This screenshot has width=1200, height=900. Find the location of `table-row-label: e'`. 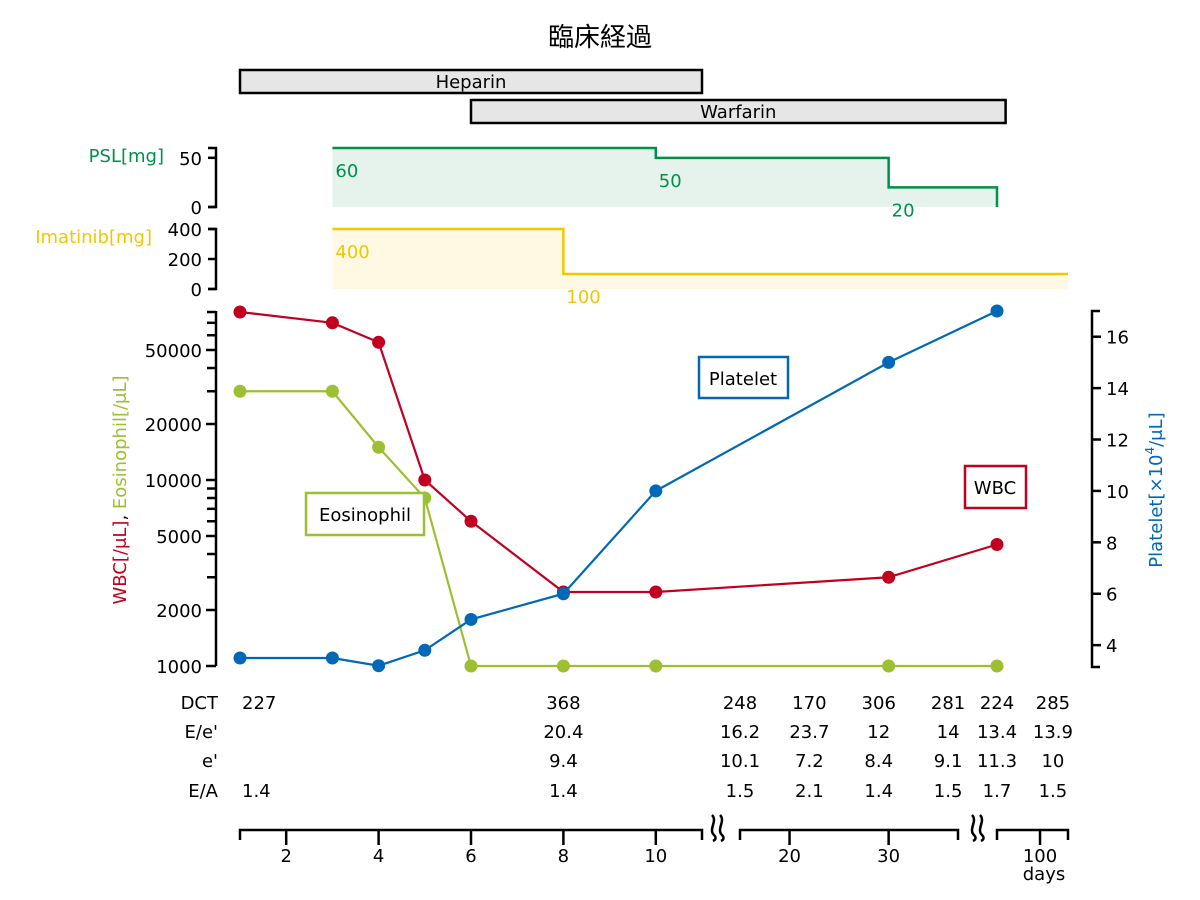

table-row-label: e' is located at coordinates (210, 761).